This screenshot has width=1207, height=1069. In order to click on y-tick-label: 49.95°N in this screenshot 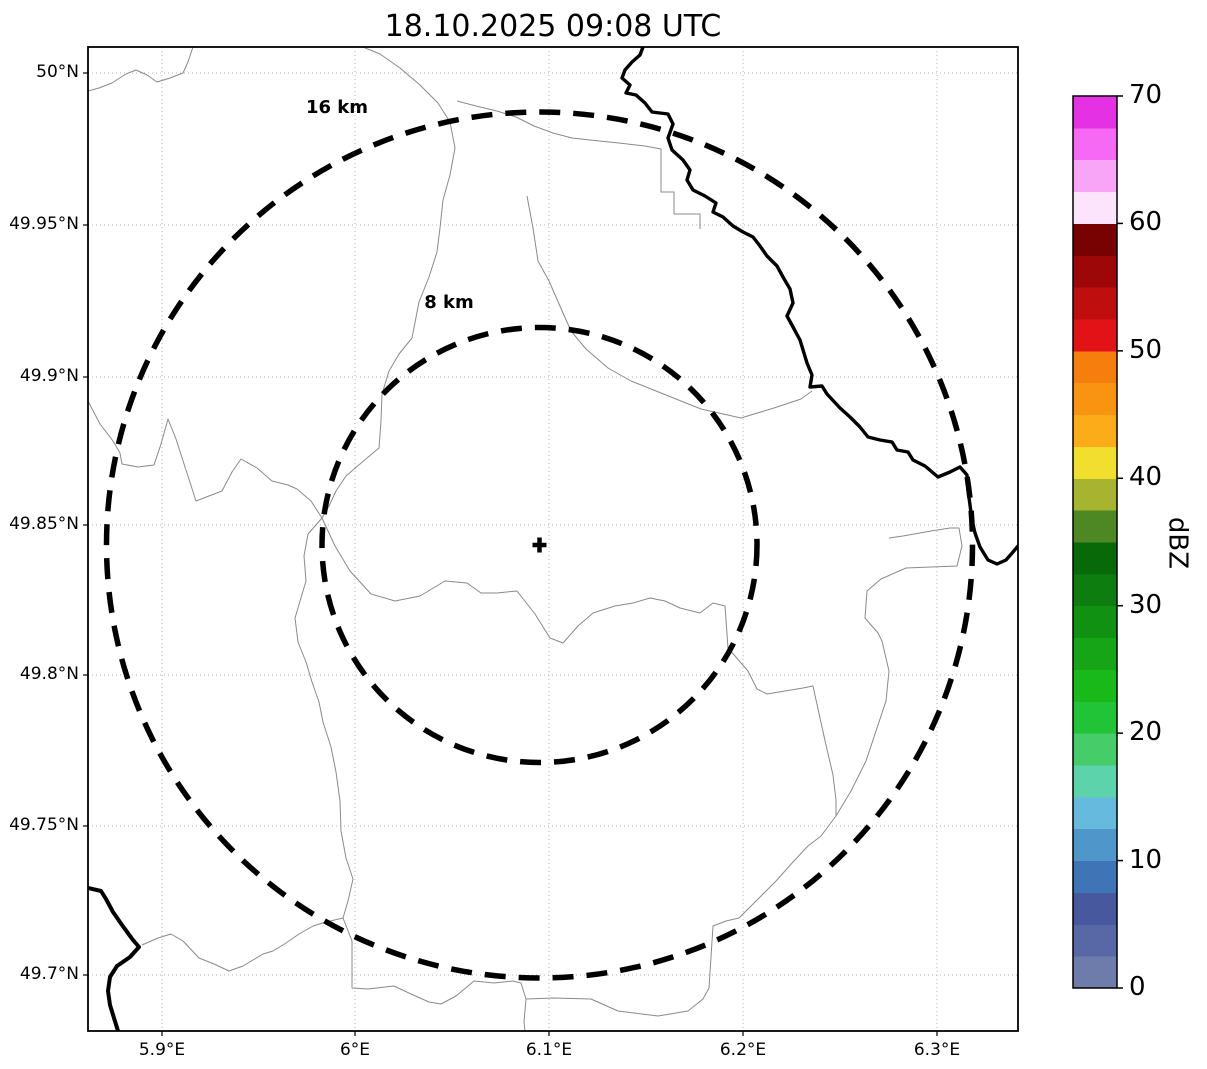, I will do `click(44, 224)`.